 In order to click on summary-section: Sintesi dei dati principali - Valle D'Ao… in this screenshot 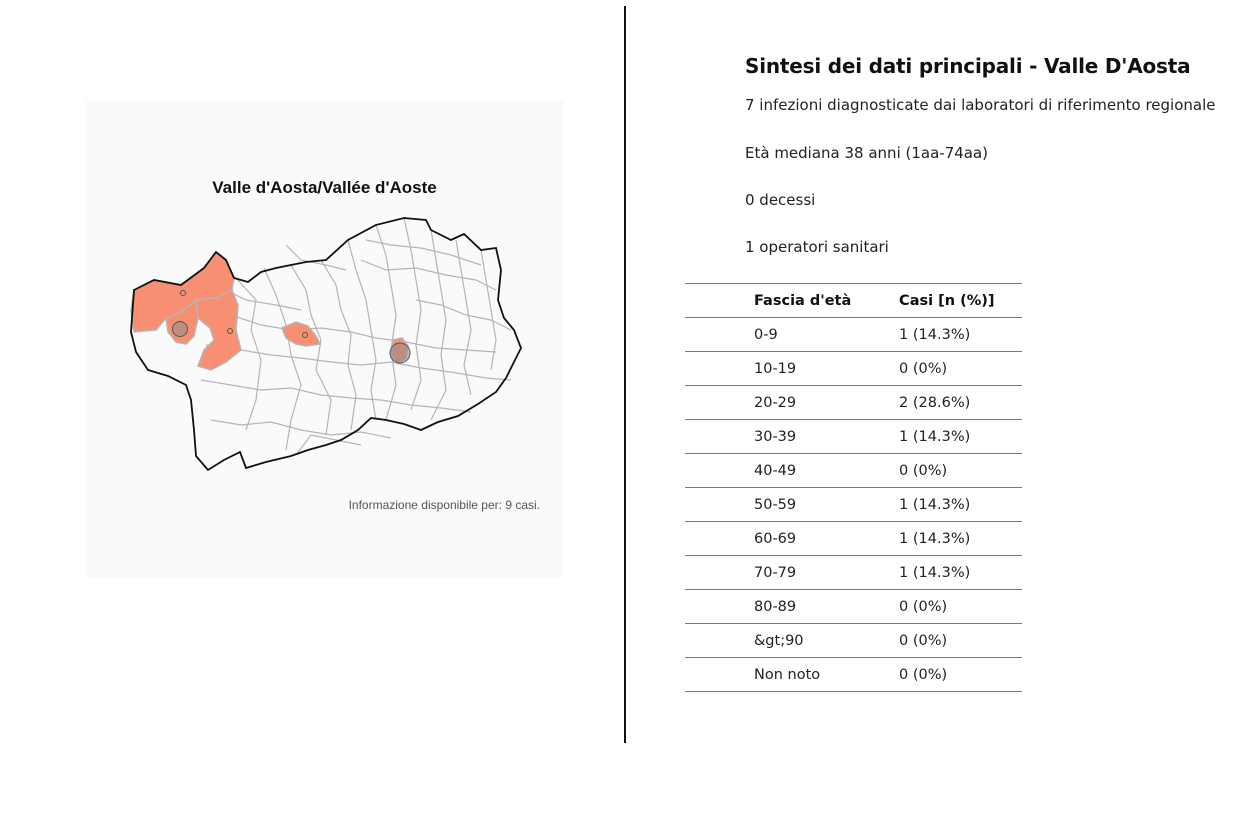, I will do `click(980, 155)`.